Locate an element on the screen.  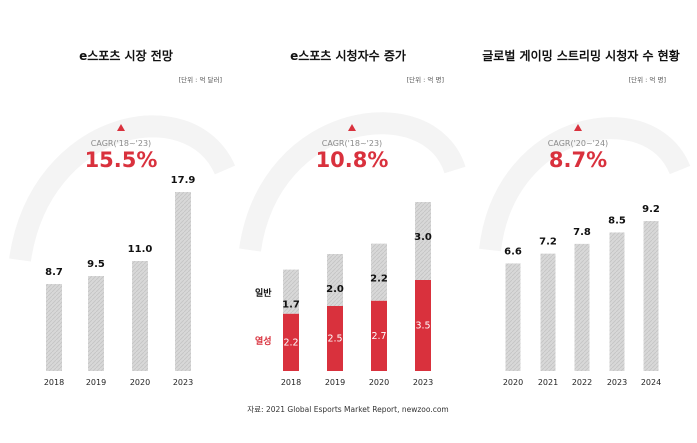
data-label: 8.5 is located at coordinates (617, 220).